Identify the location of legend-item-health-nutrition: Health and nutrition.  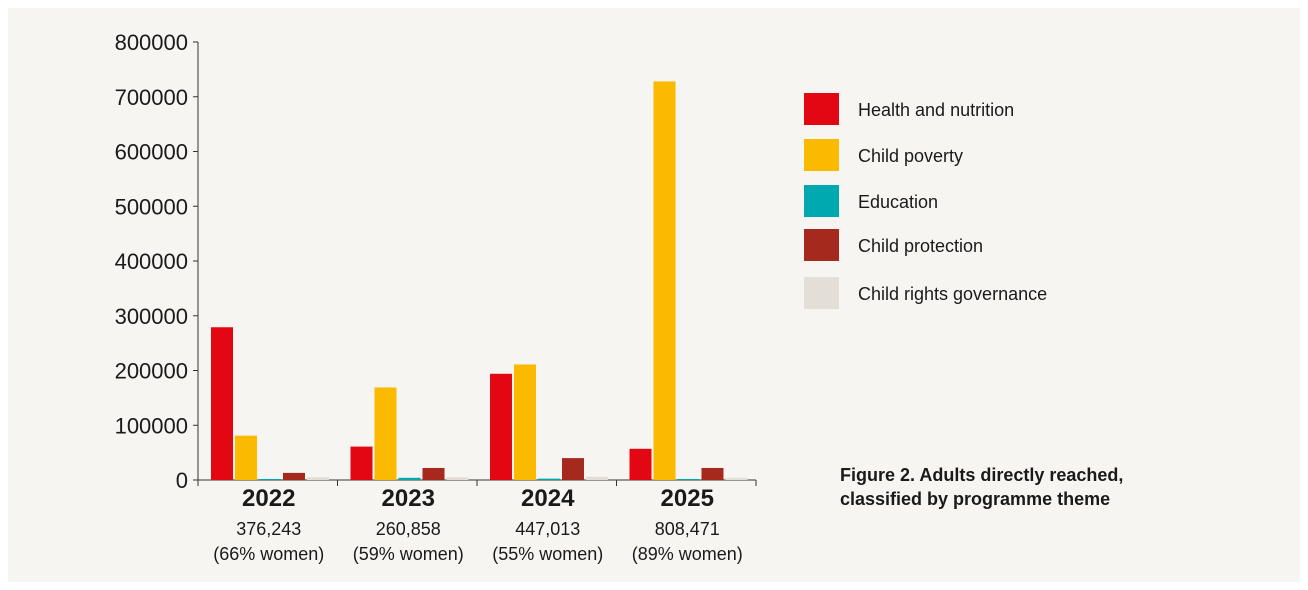
(964, 110).